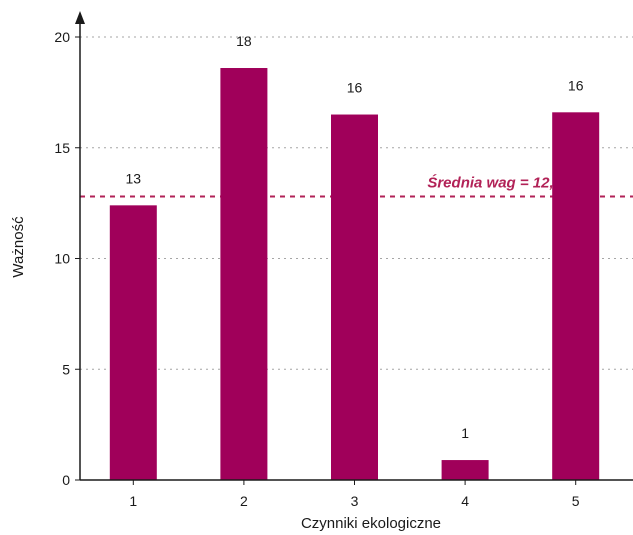  Describe the element at coordinates (576, 501) in the screenshot. I see `x-tick-label: 5` at that location.